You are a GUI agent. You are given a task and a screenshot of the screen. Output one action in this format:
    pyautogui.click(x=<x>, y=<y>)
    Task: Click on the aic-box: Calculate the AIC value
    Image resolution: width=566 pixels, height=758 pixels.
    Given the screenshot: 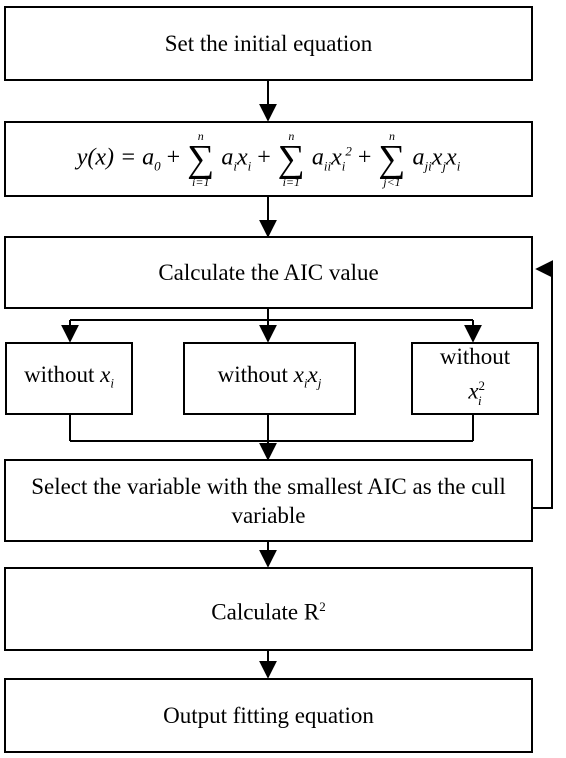 What is the action you would take?
    pyautogui.click(x=268, y=272)
    